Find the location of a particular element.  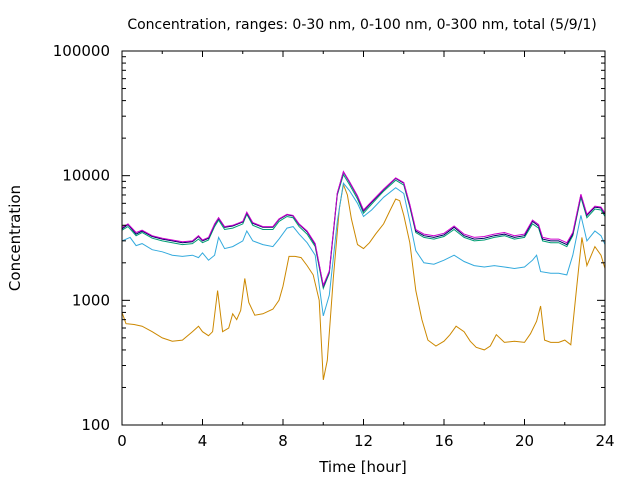

x-tick-label: 24 is located at coordinates (604, 441).